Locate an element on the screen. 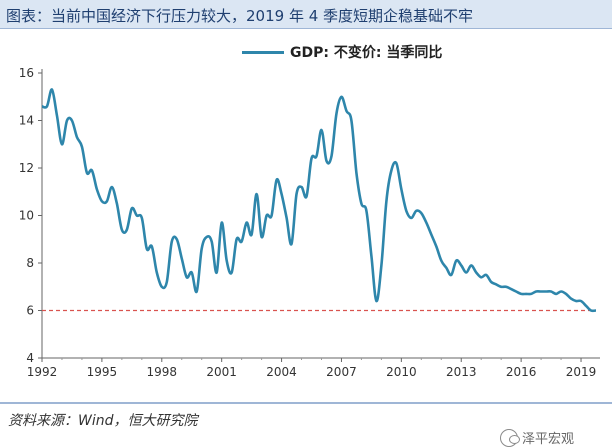  x-tick-label: 2004 is located at coordinates (281, 372).